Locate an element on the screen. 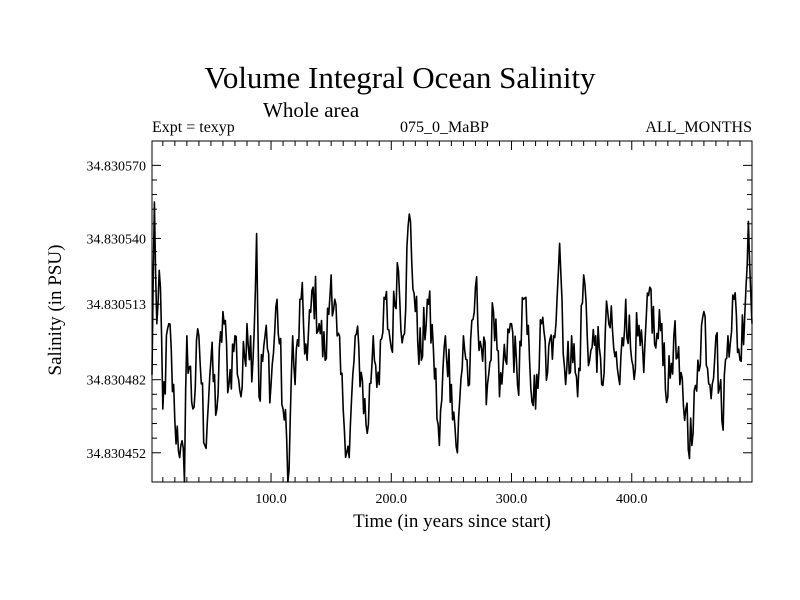  chart-title: Volume Integral Ocean Salinity is located at coordinates (400, 77).